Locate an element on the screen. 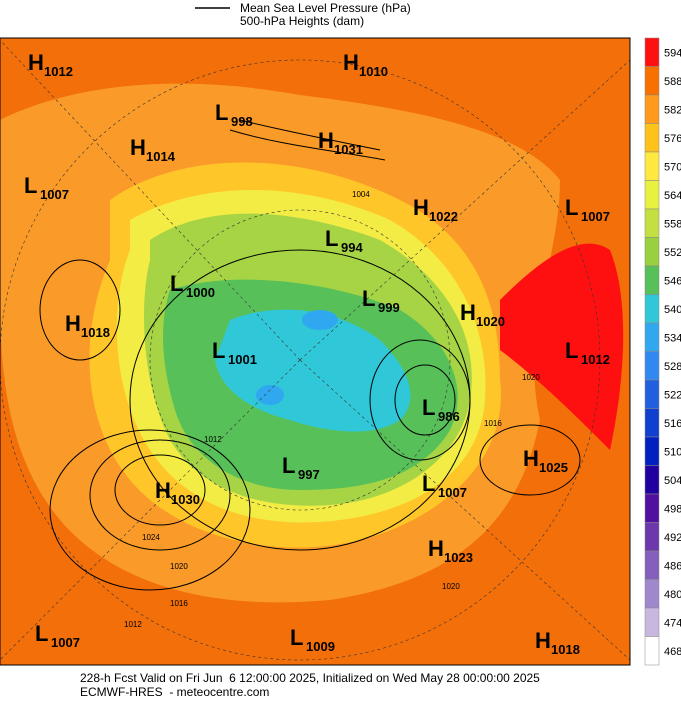 The image size is (681, 705). center-value: 1022 is located at coordinates (443, 216).